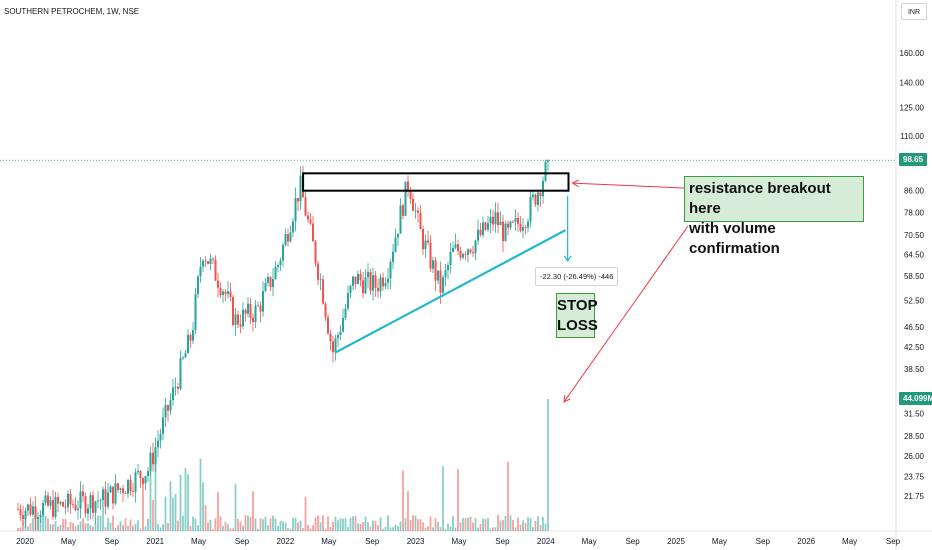 Image resolution: width=932 pixels, height=550 pixels. Describe the element at coordinates (546, 541) in the screenshot. I see `time-tick-label: 2024` at that location.